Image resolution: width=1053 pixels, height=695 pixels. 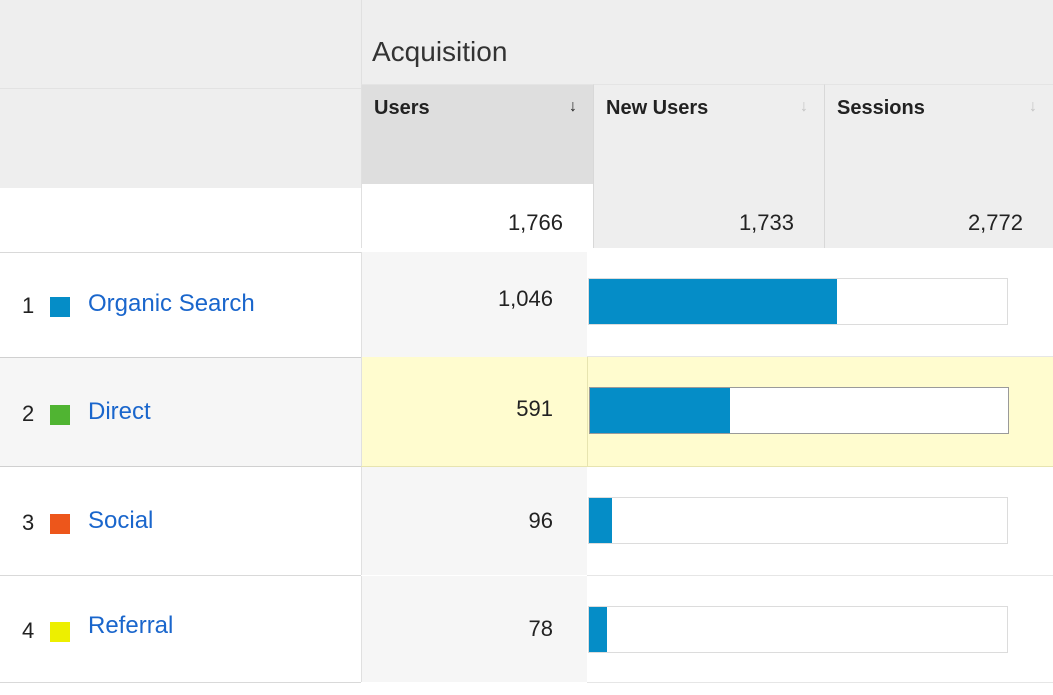 I want to click on channel-link-referral: Referral, so click(x=131, y=625).